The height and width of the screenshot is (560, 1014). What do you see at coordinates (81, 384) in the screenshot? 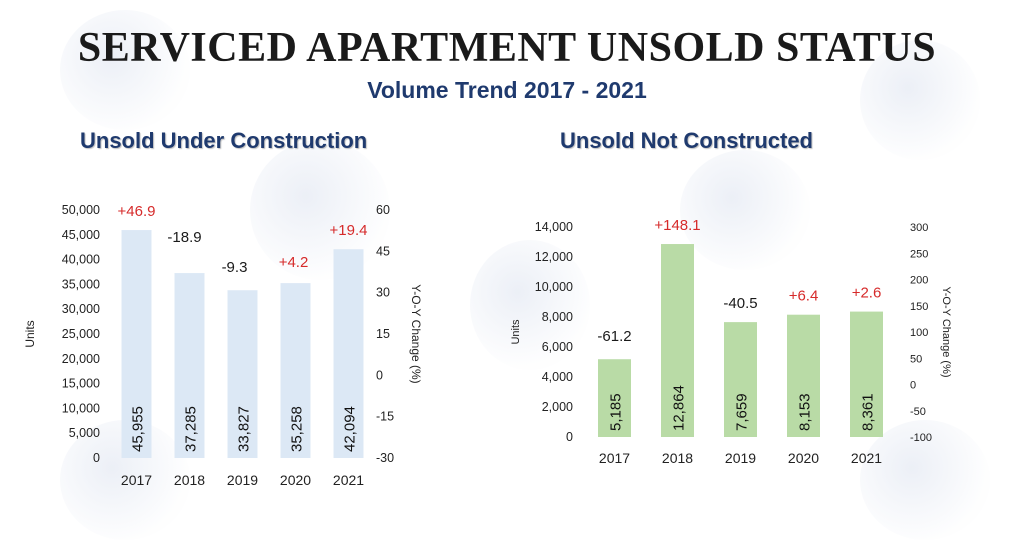
I see `y-tick-label: 15,000` at bounding box center [81, 384].